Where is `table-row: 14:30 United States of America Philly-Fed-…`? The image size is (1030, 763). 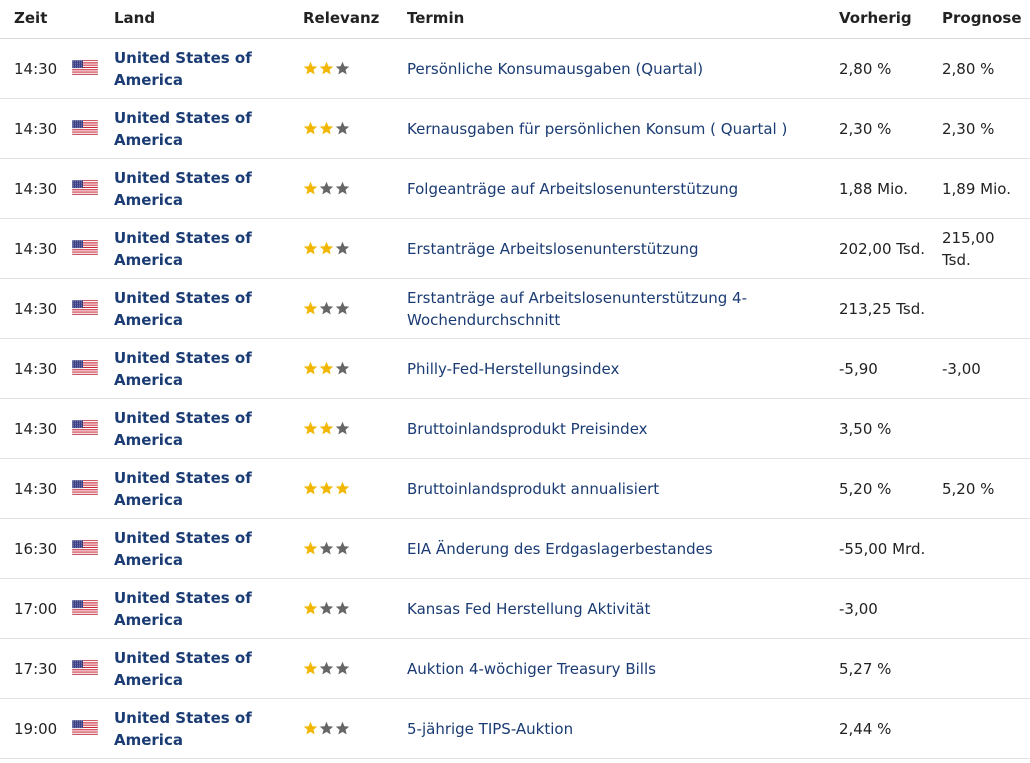
table-row: 14:30 United States of America Philly-Fed-… is located at coordinates (515, 369).